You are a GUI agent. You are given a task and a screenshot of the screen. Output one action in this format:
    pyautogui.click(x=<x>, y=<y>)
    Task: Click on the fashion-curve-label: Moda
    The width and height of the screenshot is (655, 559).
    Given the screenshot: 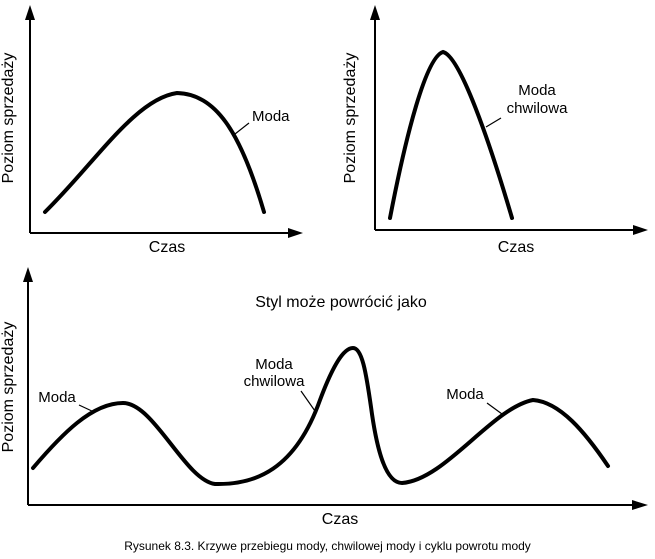 What is the action you would take?
    pyautogui.click(x=271, y=116)
    